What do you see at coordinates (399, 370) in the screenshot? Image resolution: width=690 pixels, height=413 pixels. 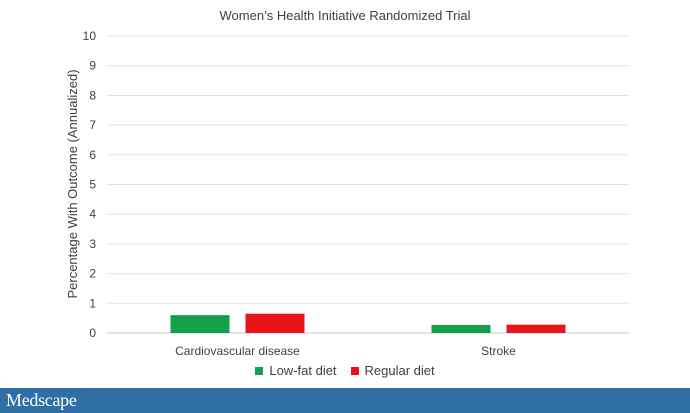 I see `legend-label-regular: Regular diet` at bounding box center [399, 370].